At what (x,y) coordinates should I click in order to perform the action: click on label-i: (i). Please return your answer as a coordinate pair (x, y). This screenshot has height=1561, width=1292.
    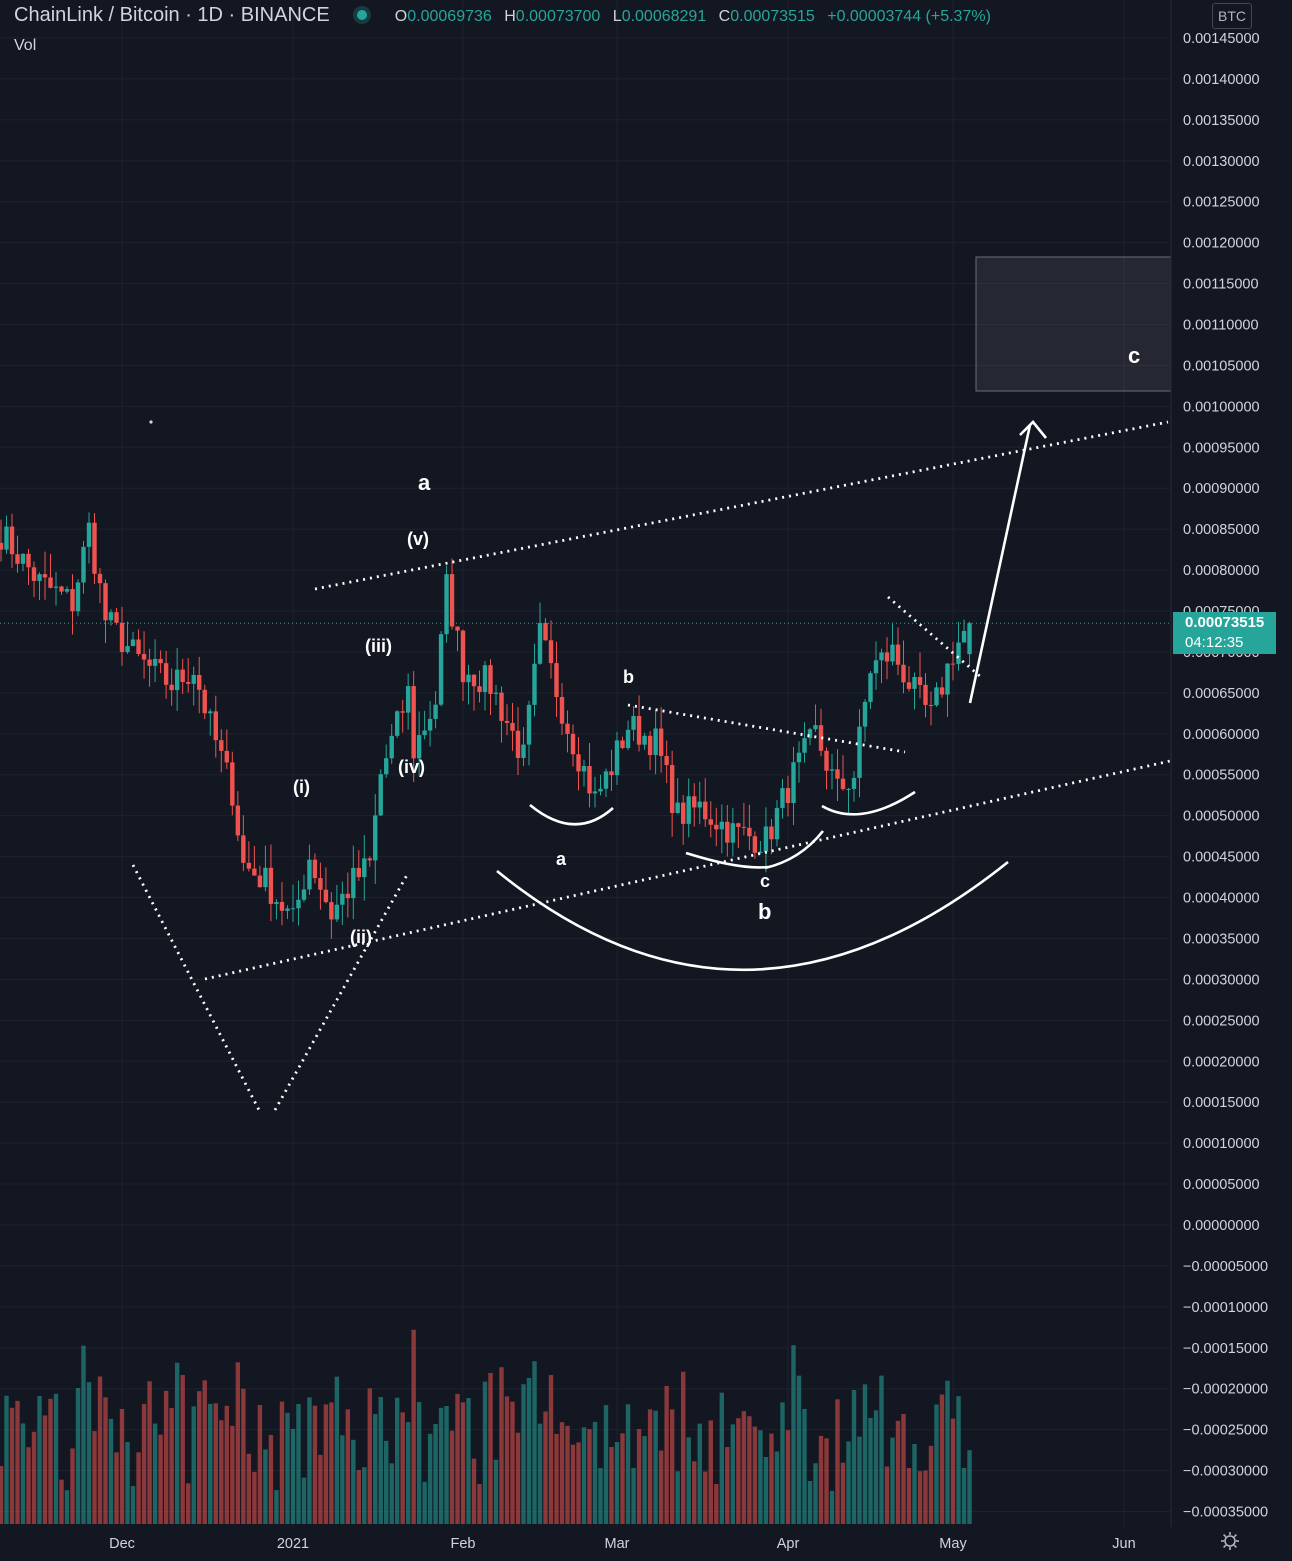
    Looking at the image, I should click on (301, 787).